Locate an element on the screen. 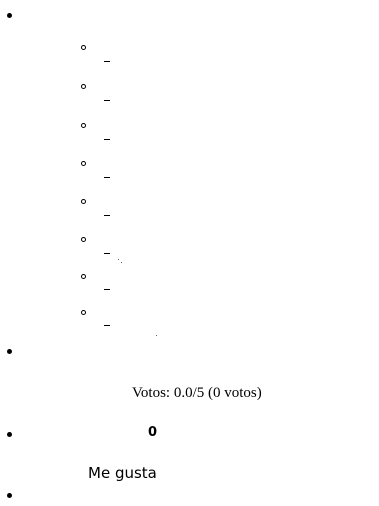  like-button: Me gusta is located at coordinates (122, 473).